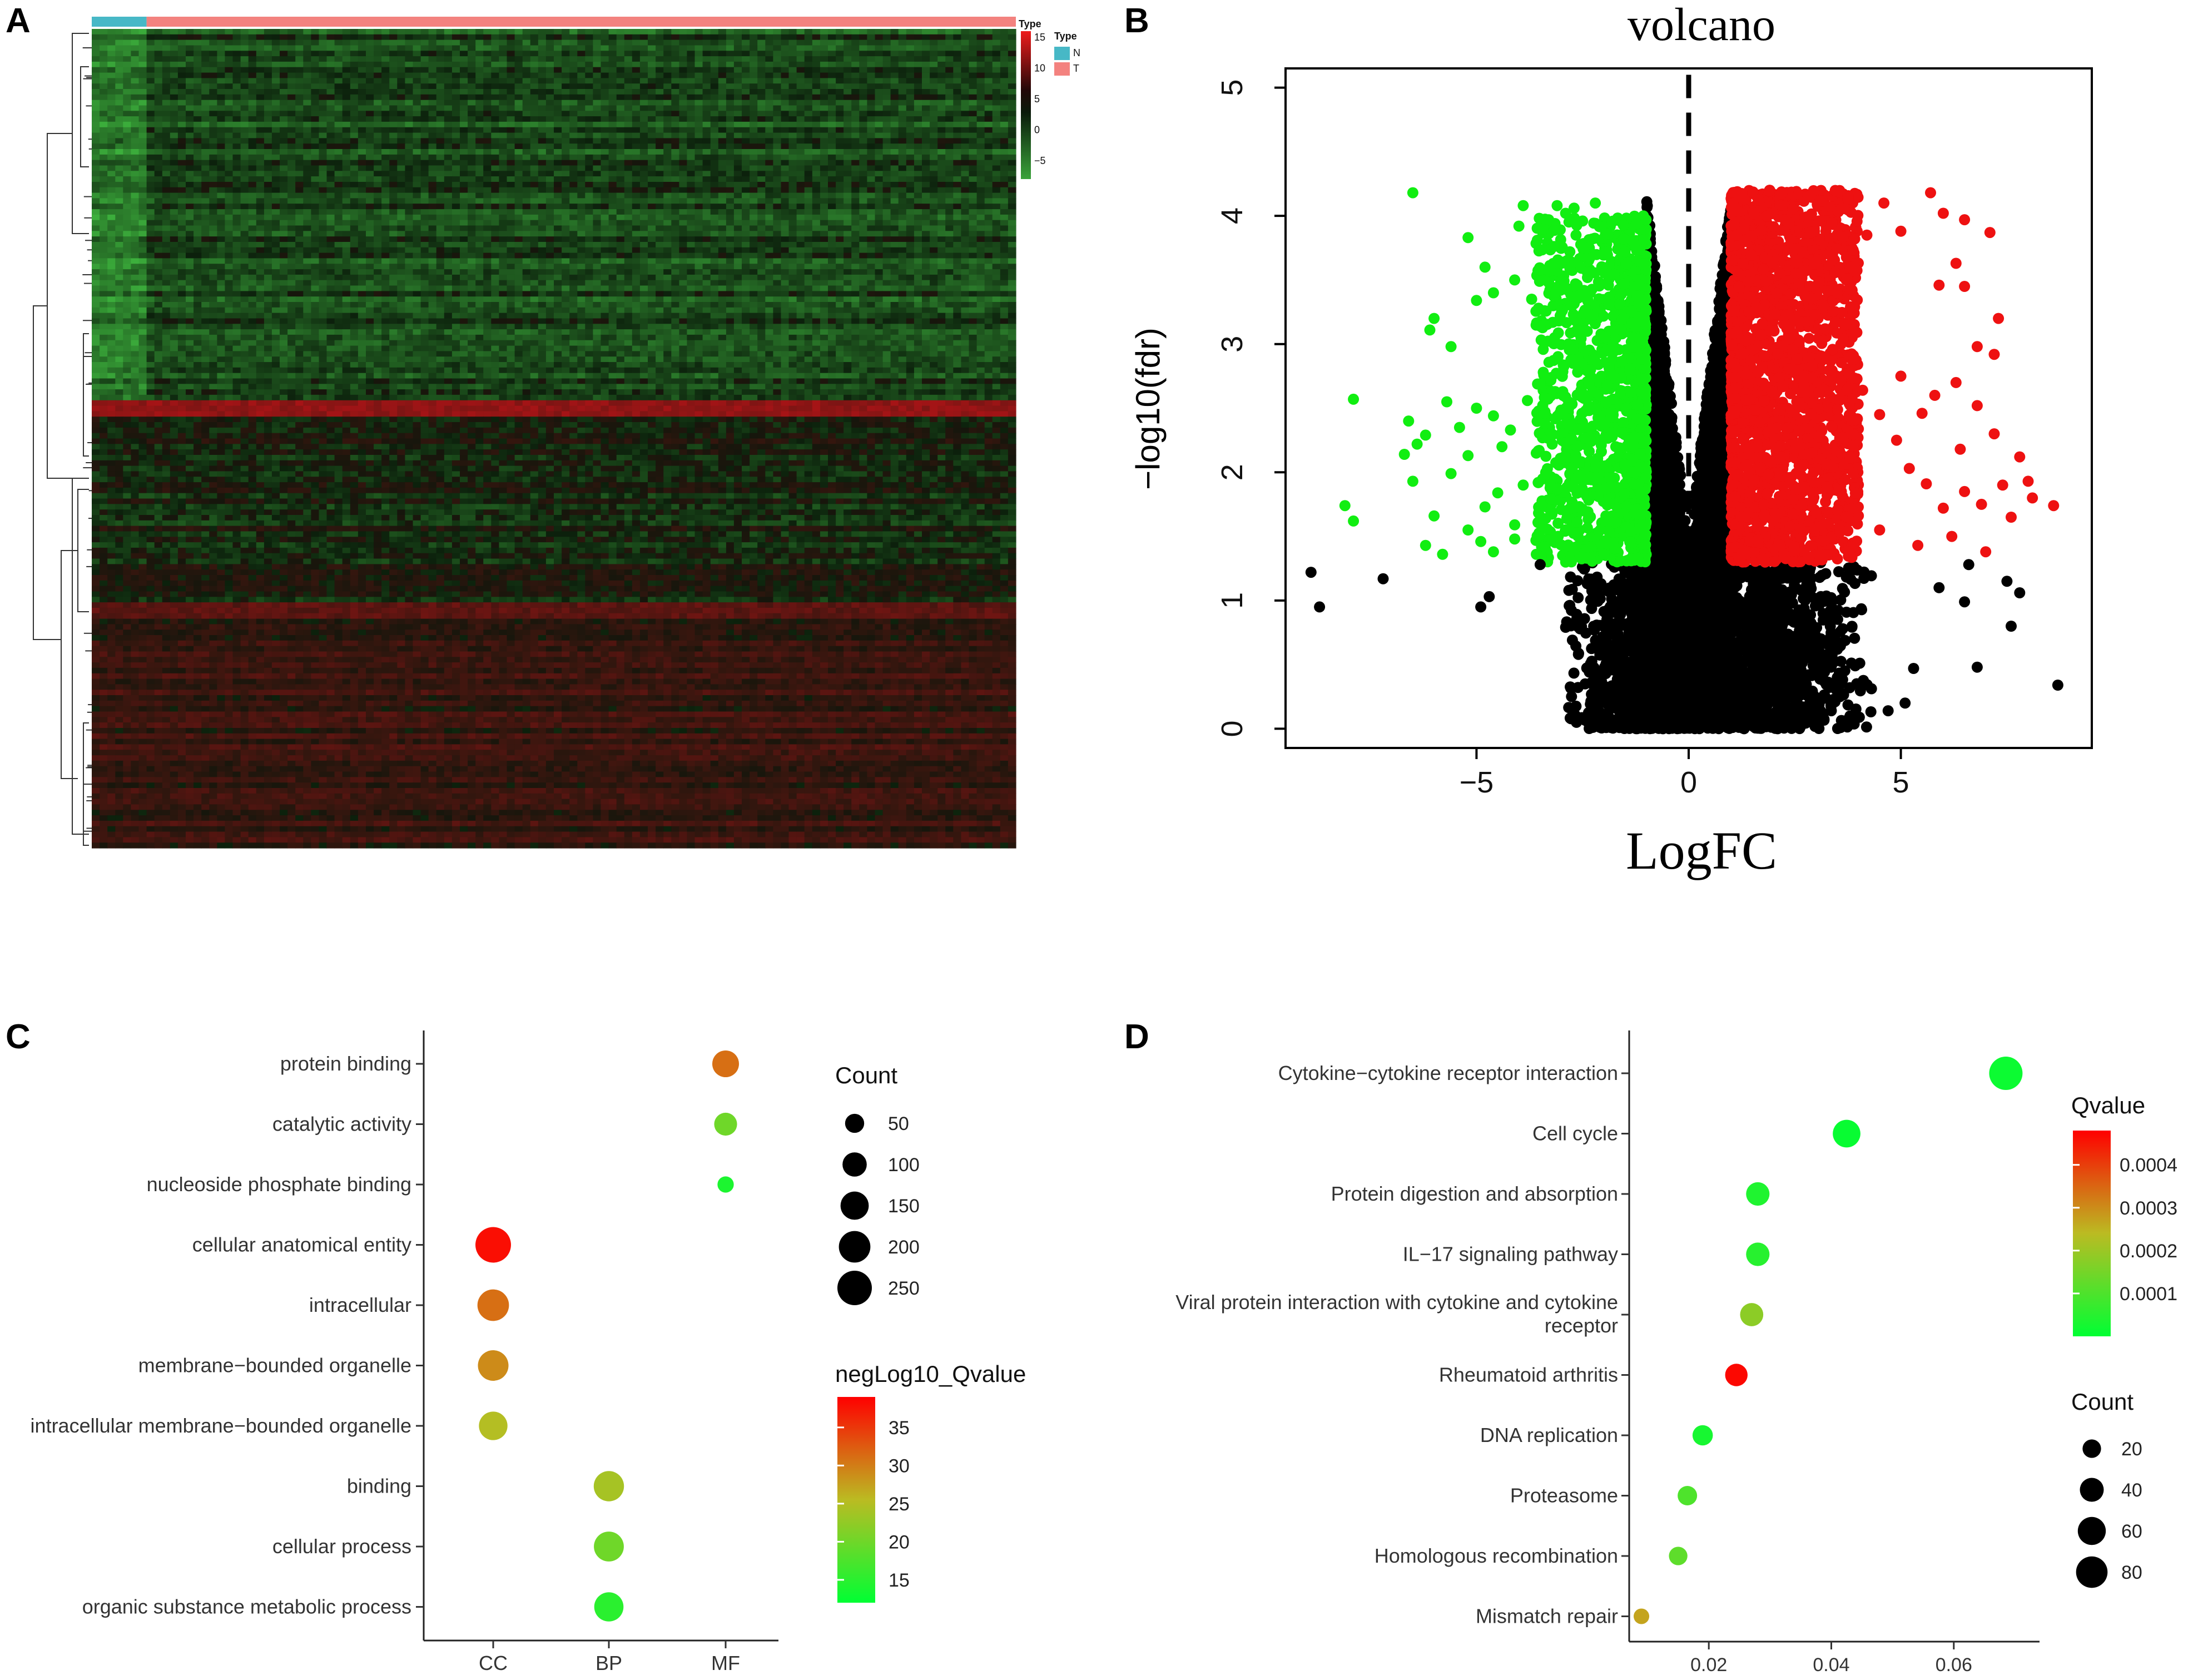 The width and height of the screenshot is (2193, 1680). I want to click on heatmap-type-annotation, so click(554, 22).